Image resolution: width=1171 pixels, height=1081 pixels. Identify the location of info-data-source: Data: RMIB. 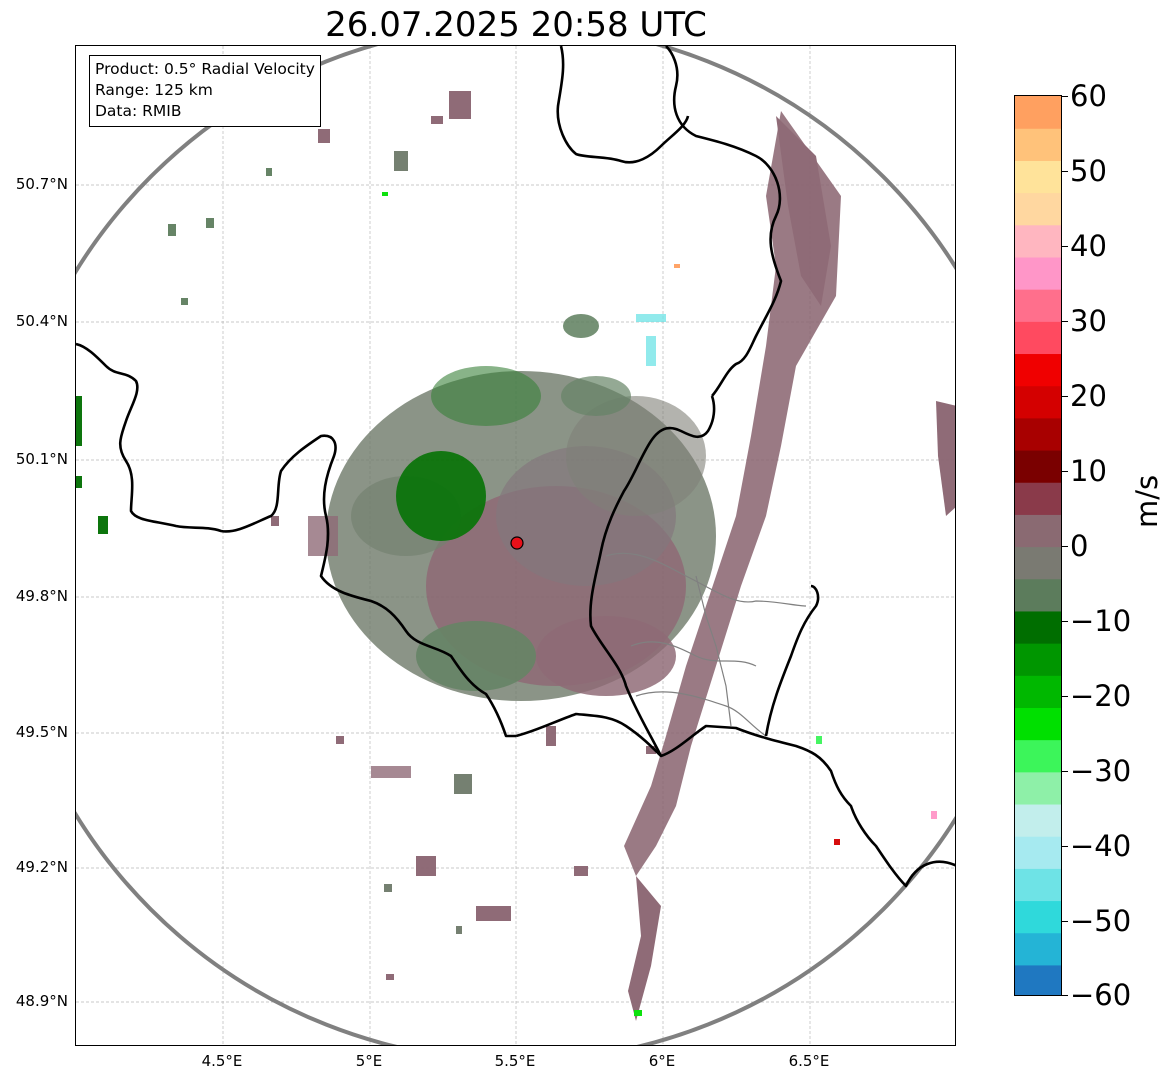
(138, 111).